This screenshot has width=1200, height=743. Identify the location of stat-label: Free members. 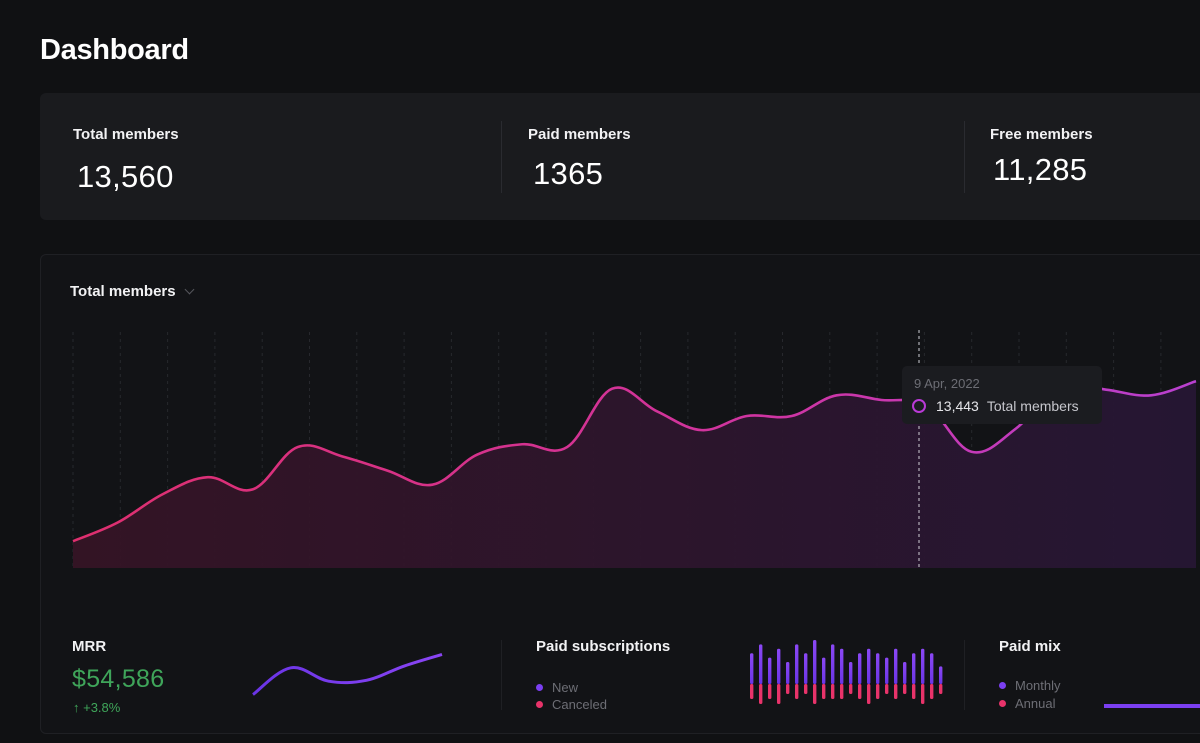
(1041, 134).